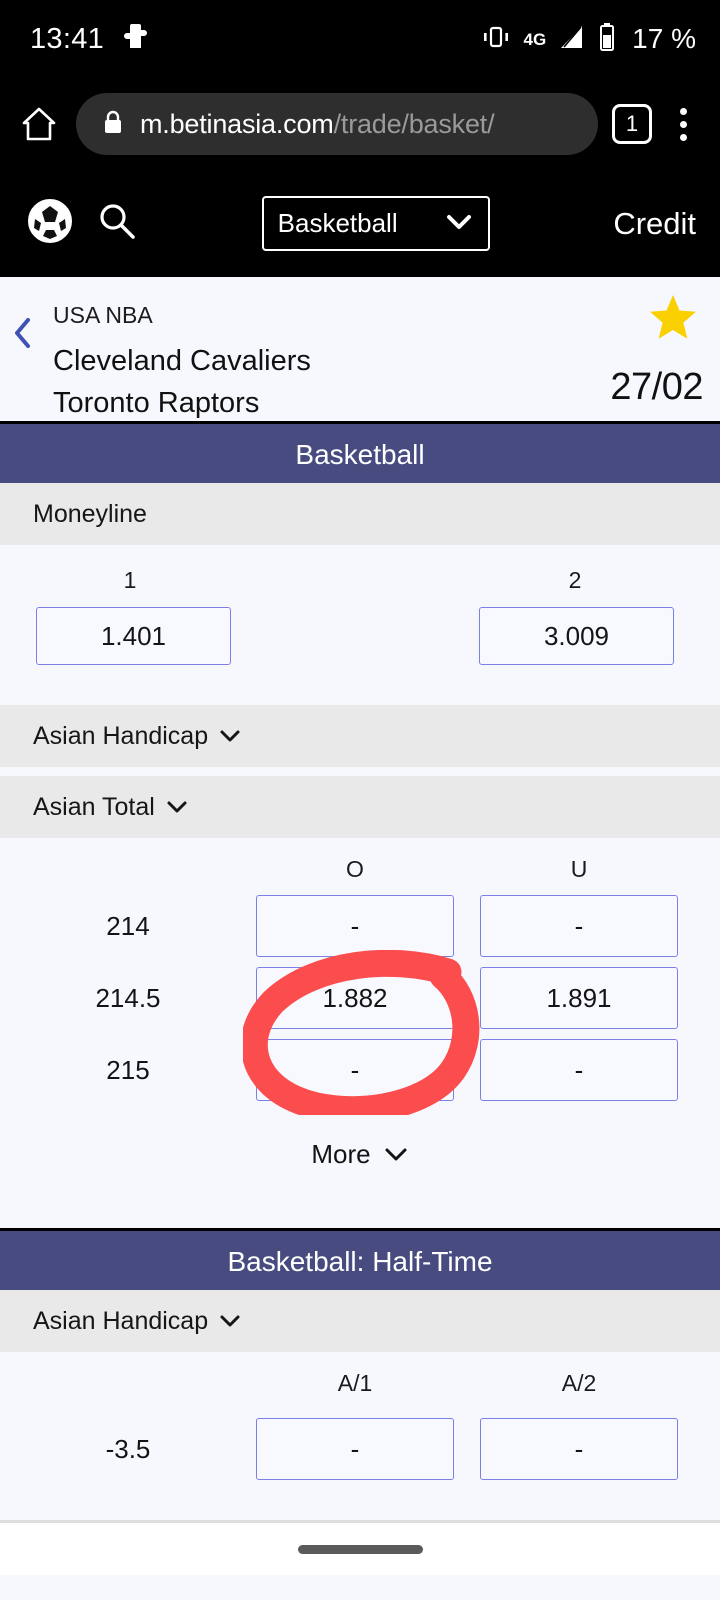 This screenshot has width=720, height=1600. I want to click on address-bar: m.betinasia.com/trade/basket/, so click(337, 124).